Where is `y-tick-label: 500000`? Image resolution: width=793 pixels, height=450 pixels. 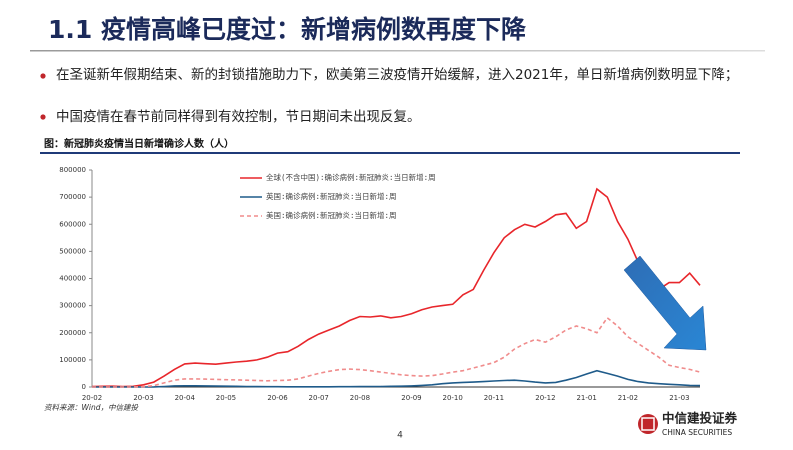
y-tick-label: 500000 is located at coordinates (72, 251).